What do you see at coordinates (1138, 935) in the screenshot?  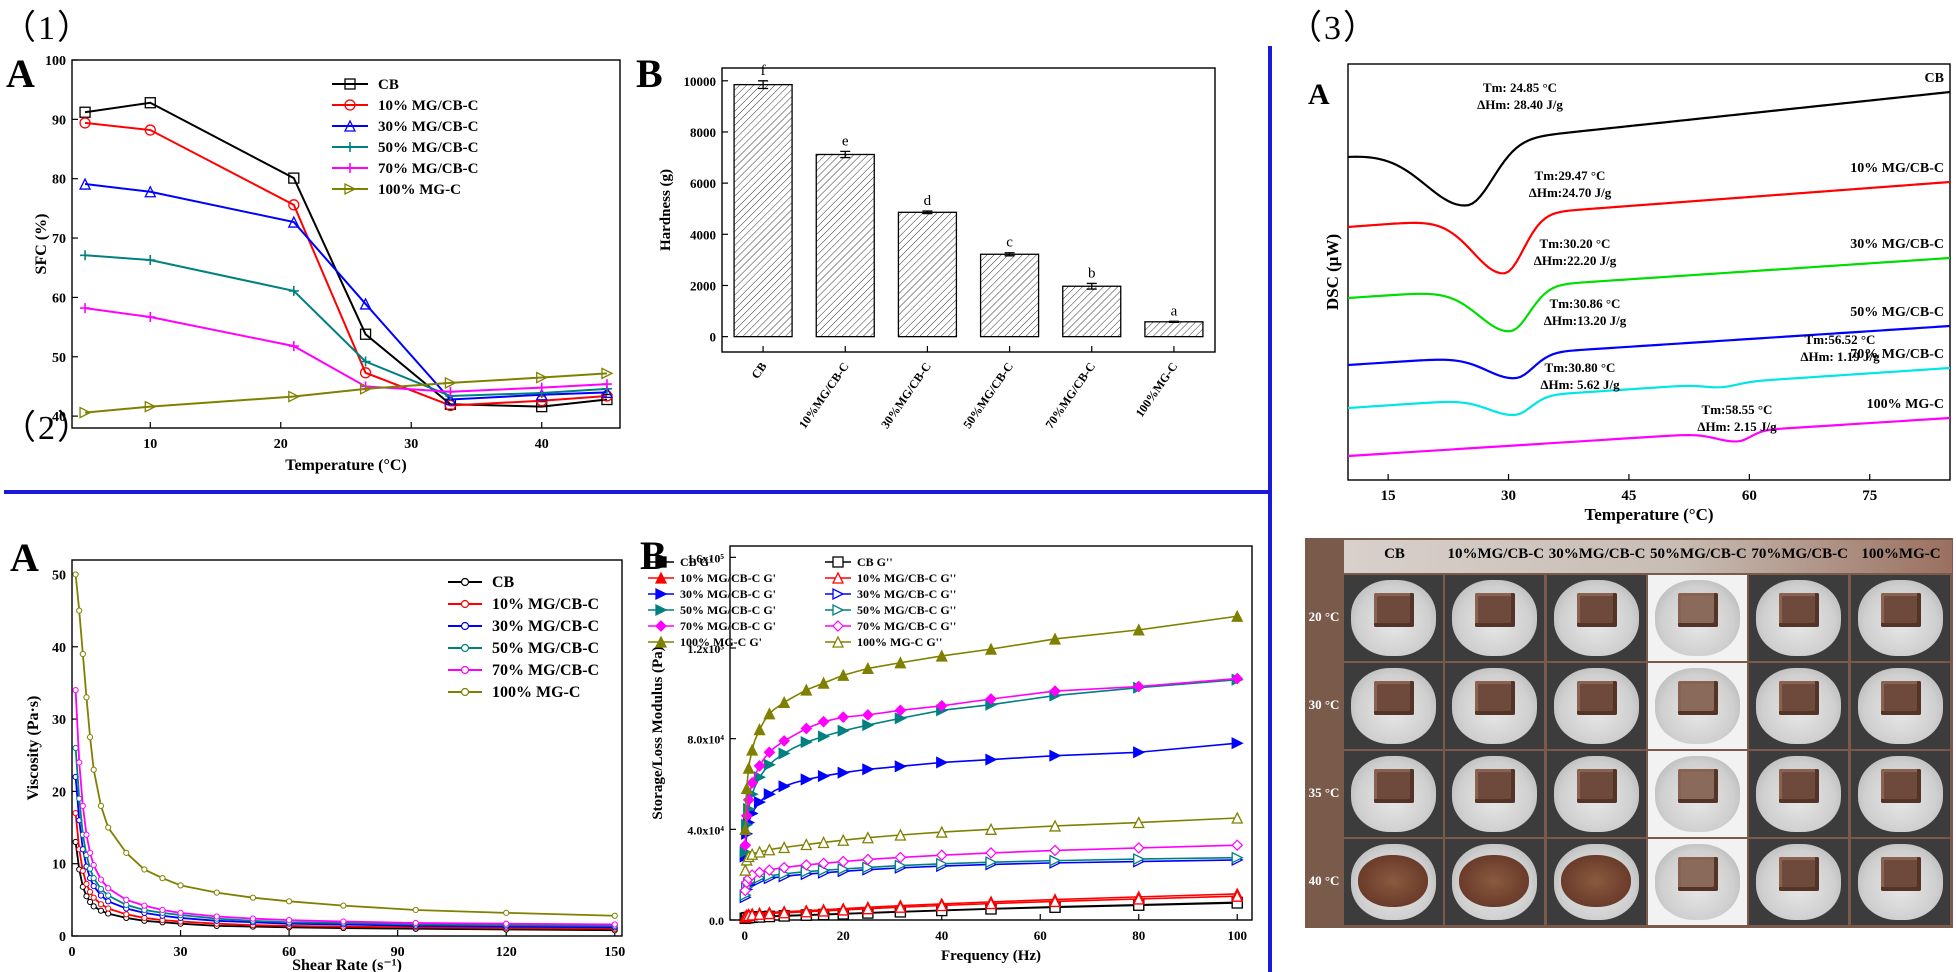 I see `x-tick-label: 80` at bounding box center [1138, 935].